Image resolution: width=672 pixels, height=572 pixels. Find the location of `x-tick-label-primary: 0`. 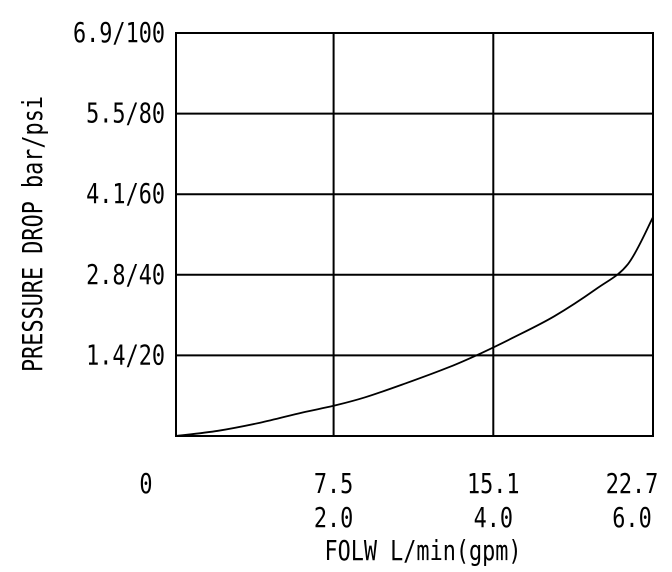

x-tick-label-primary: 0 is located at coordinates (145, 483).